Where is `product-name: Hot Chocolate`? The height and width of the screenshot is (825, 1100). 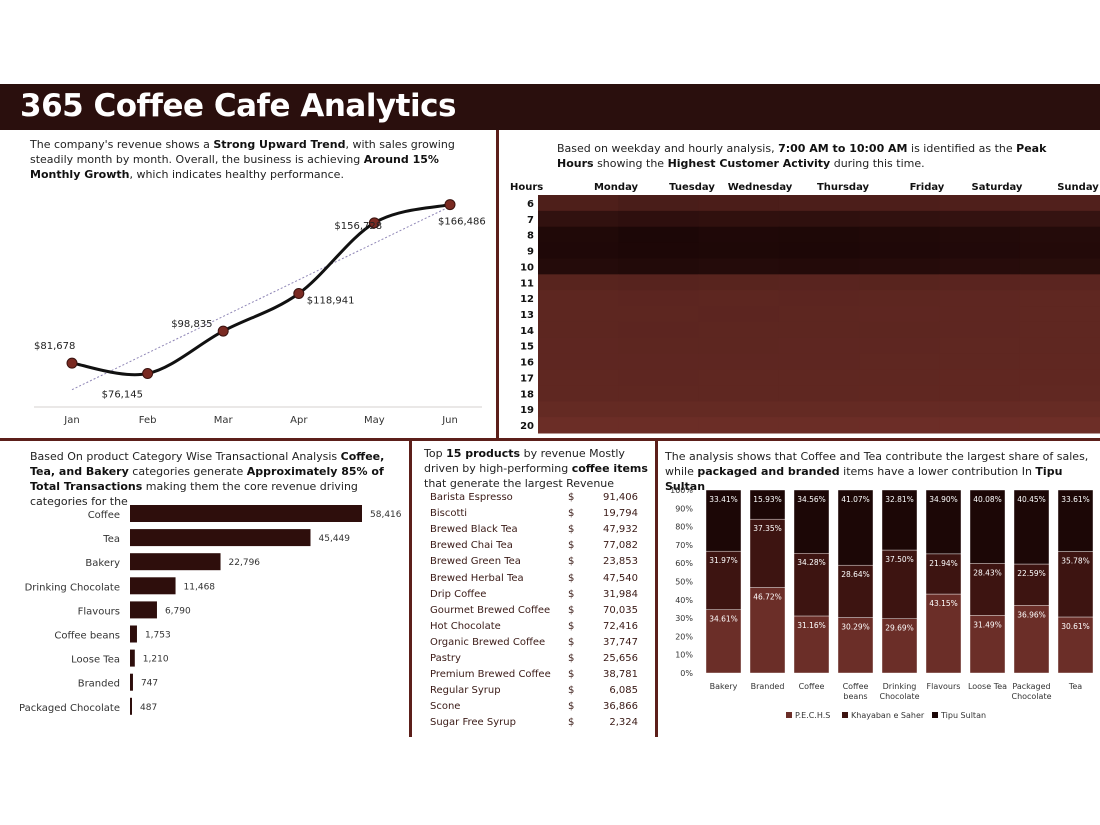
product-name: Hot Chocolate is located at coordinates (465, 626).